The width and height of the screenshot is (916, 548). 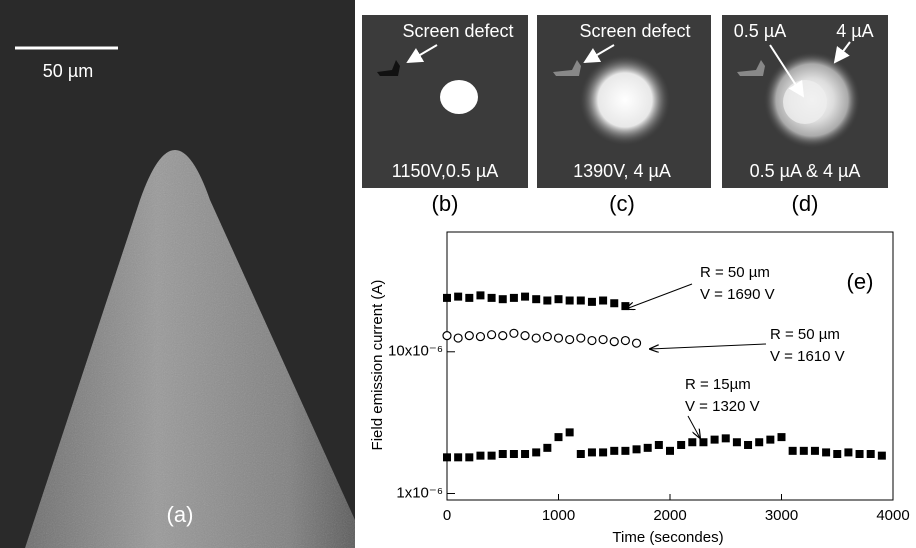 What do you see at coordinates (622, 171) in the screenshot?
I see `annotation: 1390V, 4 µA` at bounding box center [622, 171].